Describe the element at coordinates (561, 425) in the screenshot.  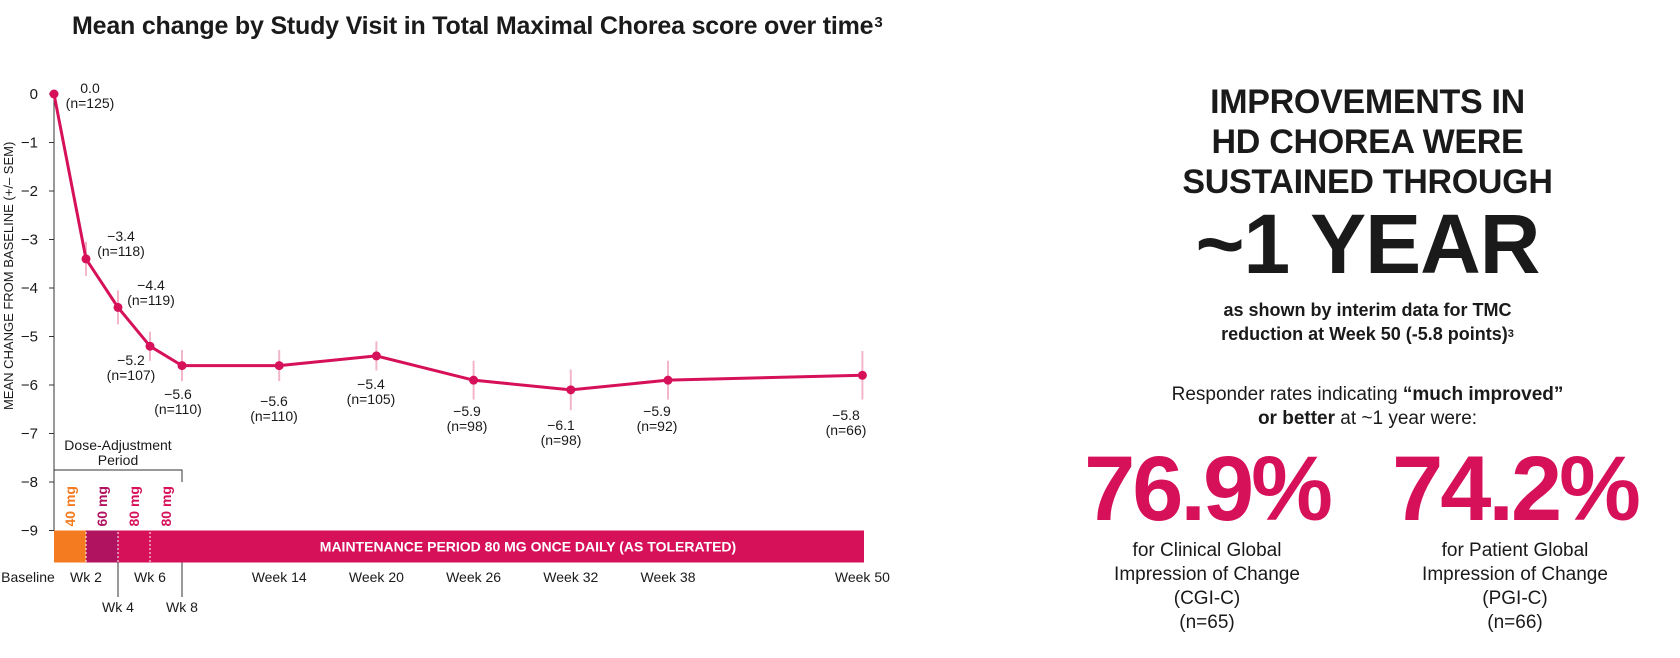
I see `data-value-label: −6.1` at that location.